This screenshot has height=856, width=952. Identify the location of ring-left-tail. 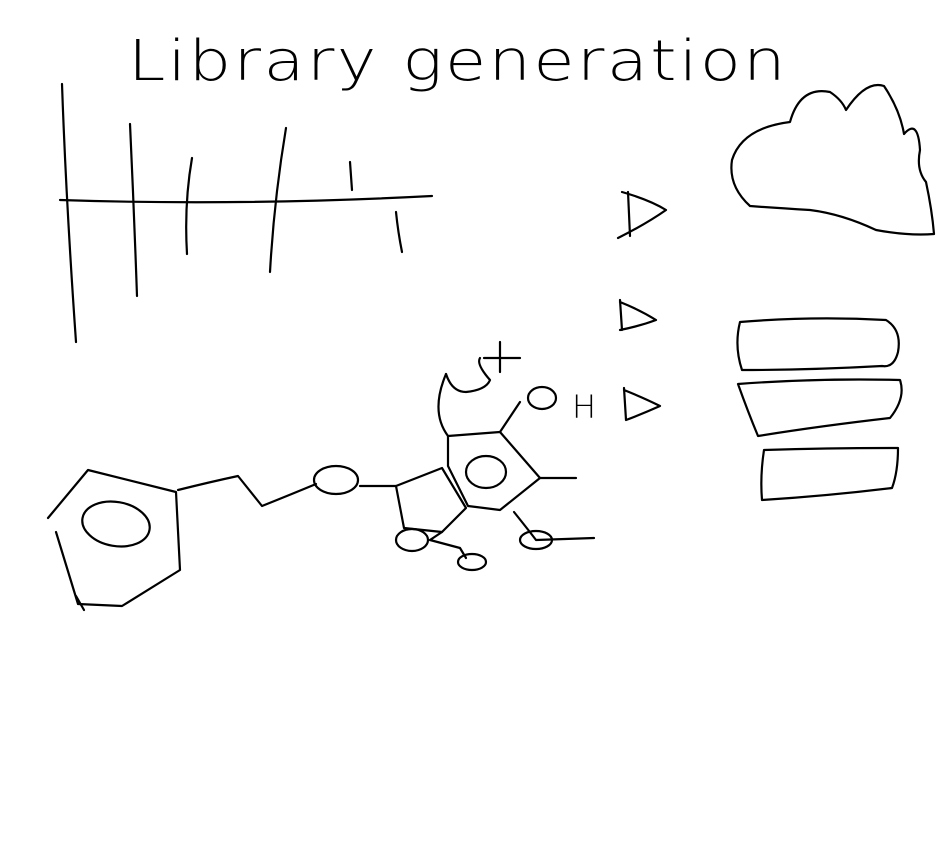
(80, 603).